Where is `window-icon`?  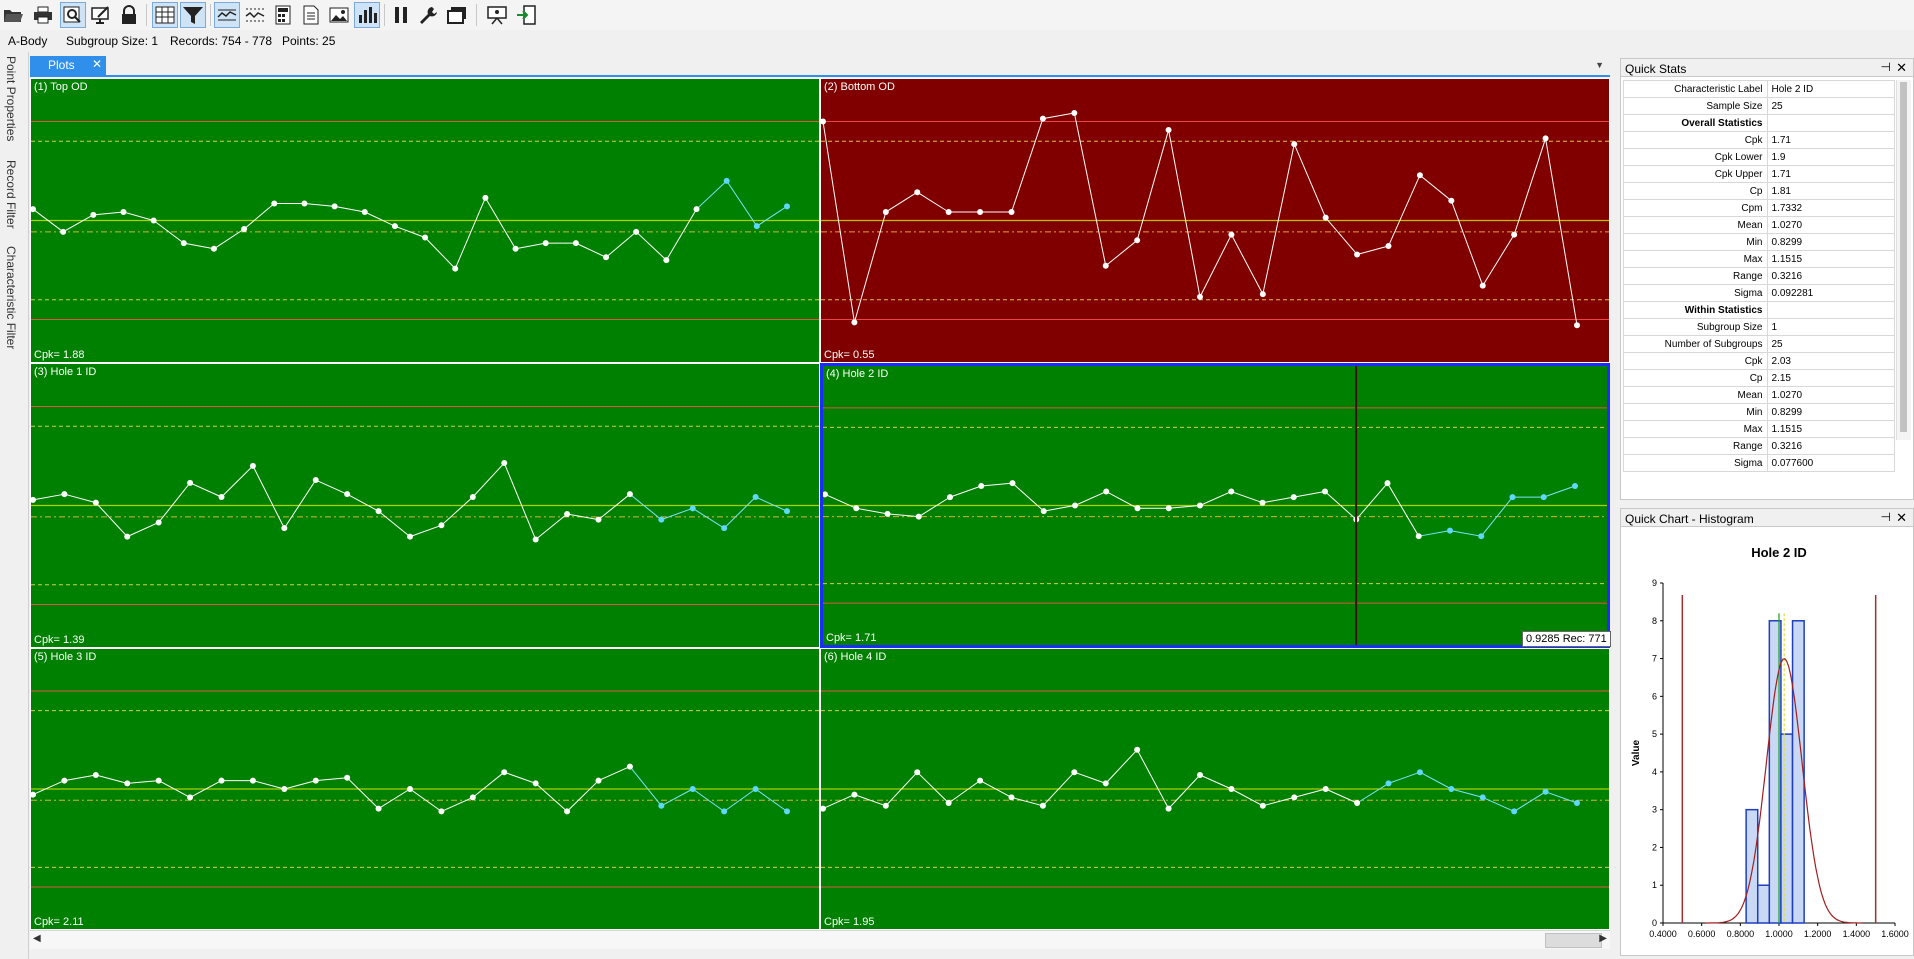 window-icon is located at coordinates (457, 15).